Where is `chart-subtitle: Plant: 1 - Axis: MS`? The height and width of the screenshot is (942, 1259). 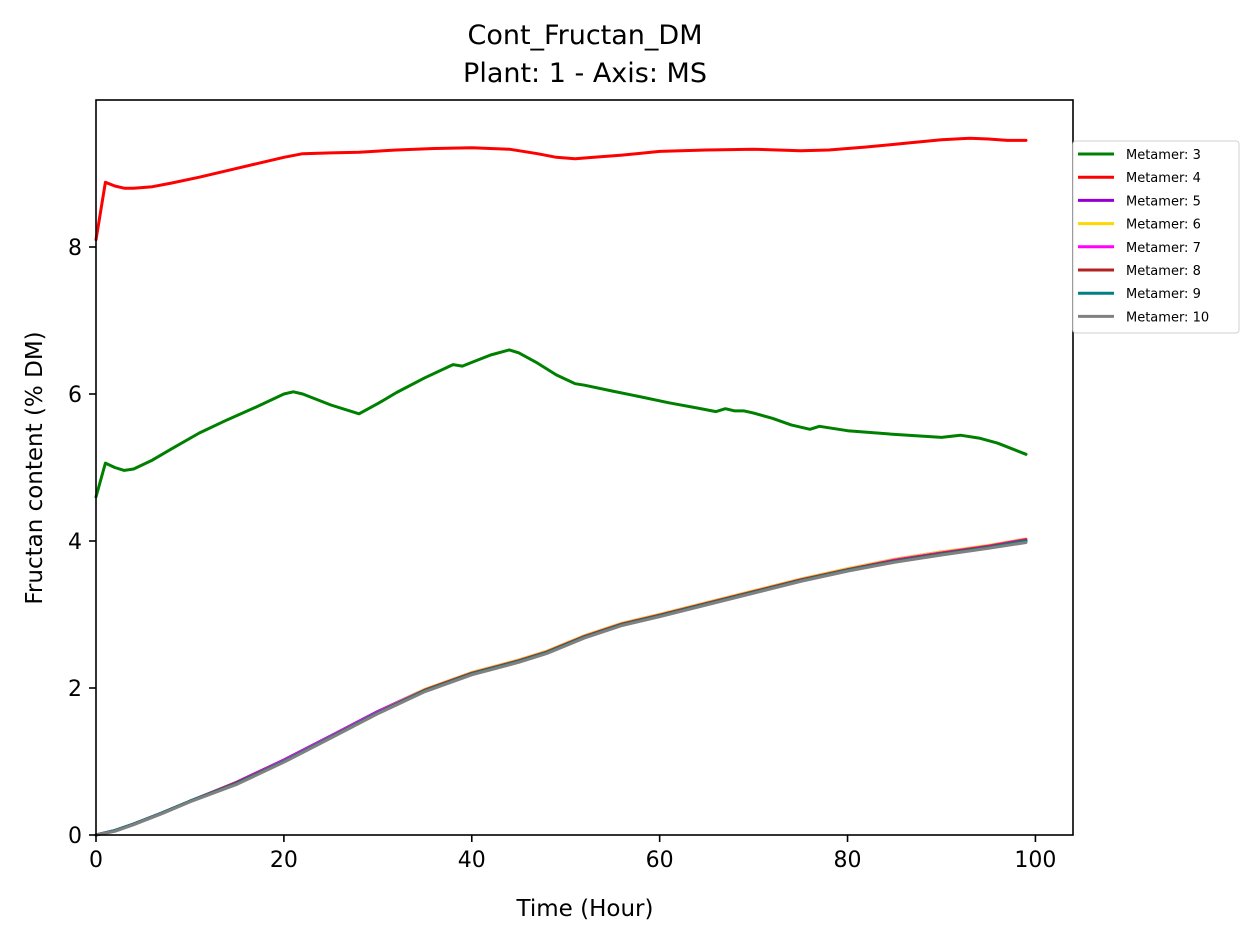 chart-subtitle: Plant: 1 - Axis: MS is located at coordinates (585, 73).